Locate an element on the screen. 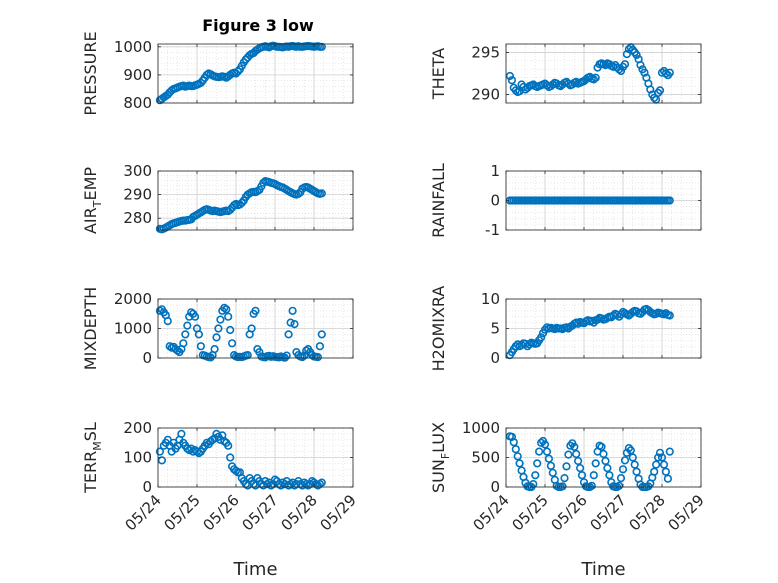 Image resolution: width=778 pixels, height=583 pixels. y-axis-label: H2OMIXRA is located at coordinates (438, 329).